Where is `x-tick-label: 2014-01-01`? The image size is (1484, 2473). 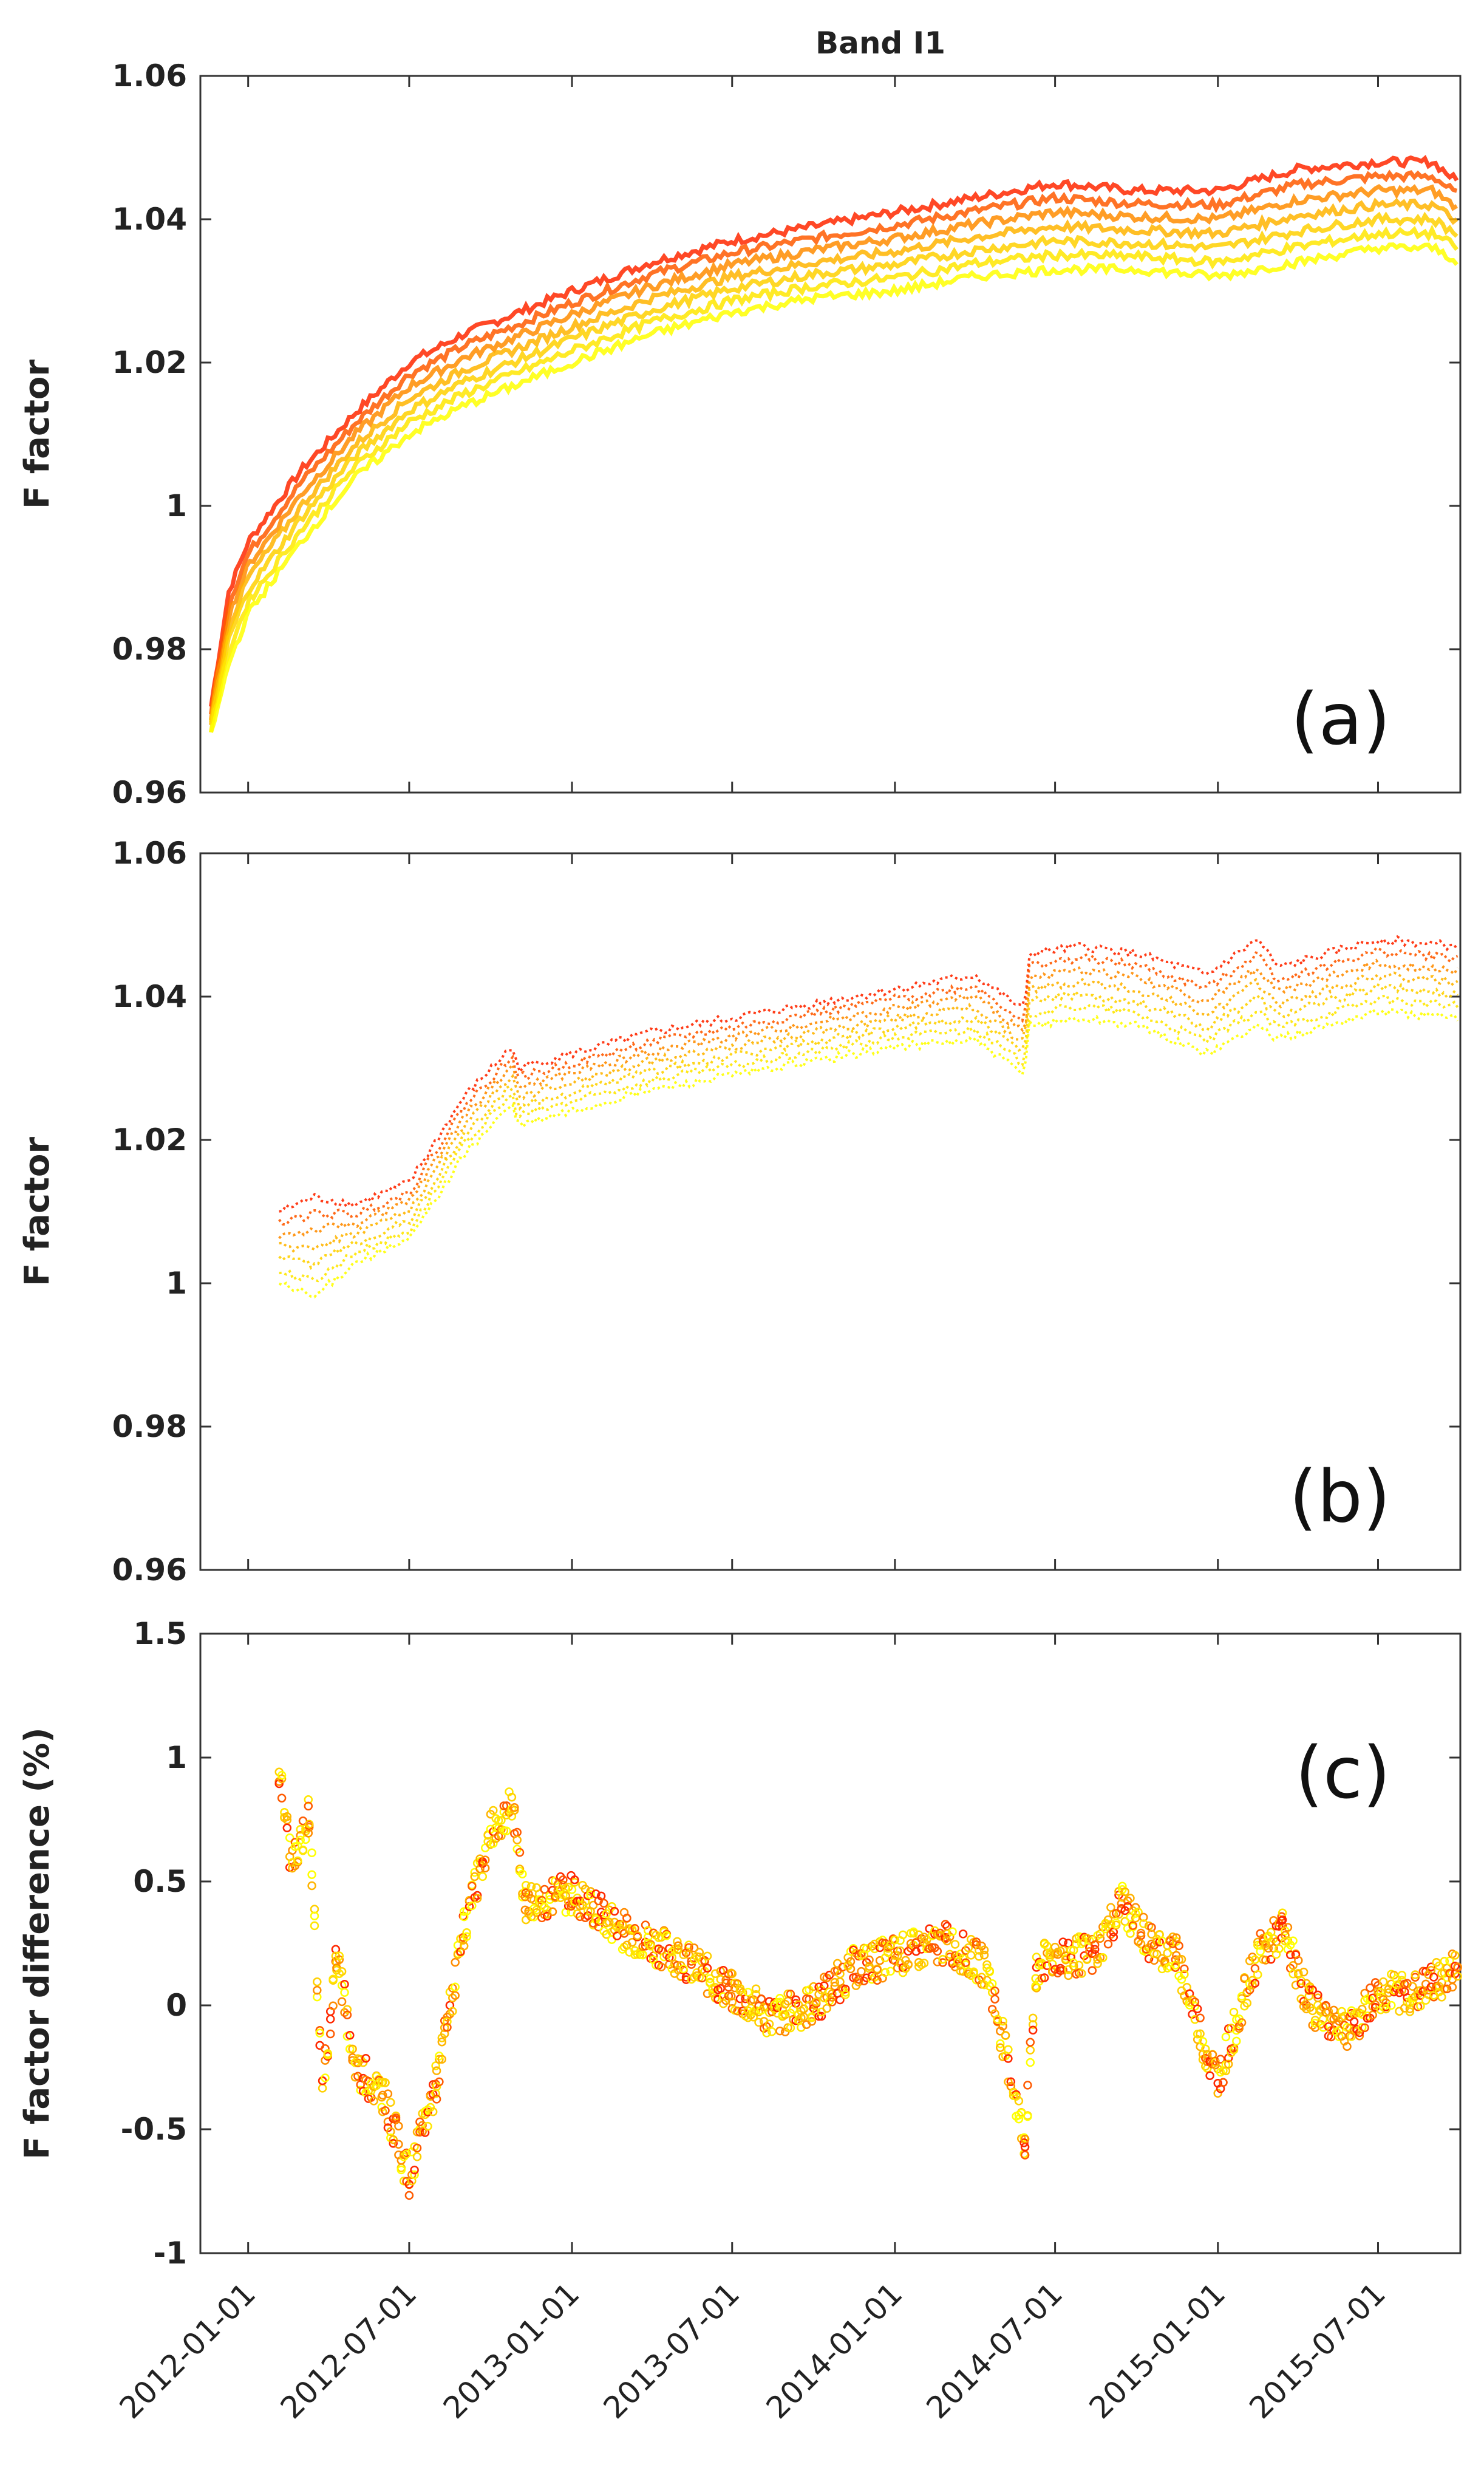 x-tick-label: 2014-01-01 is located at coordinates (834, 2350).